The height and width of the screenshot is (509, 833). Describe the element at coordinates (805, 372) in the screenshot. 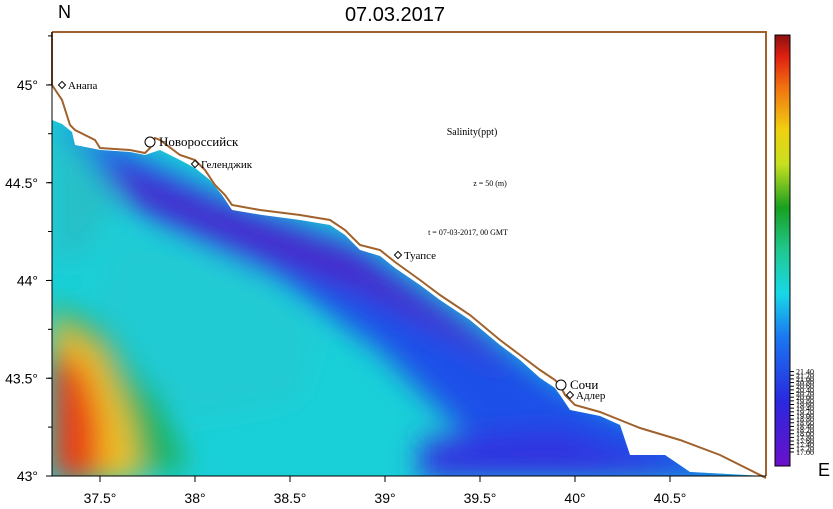

I see `colorbar-tick-label: 21.40` at that location.